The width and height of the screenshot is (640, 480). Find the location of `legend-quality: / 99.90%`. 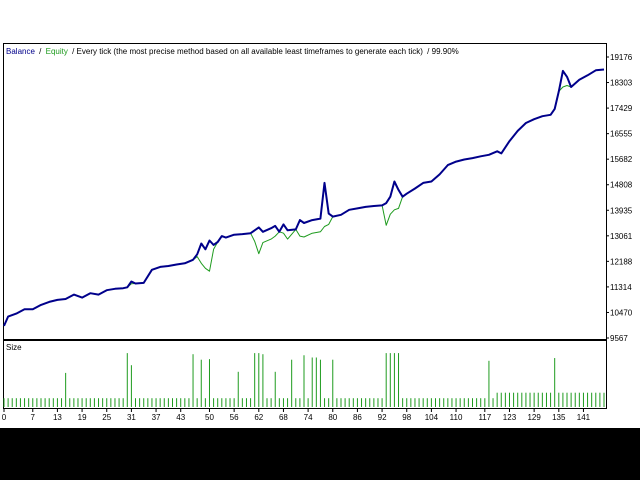

legend-quality: / 99.90% is located at coordinates (443, 51).